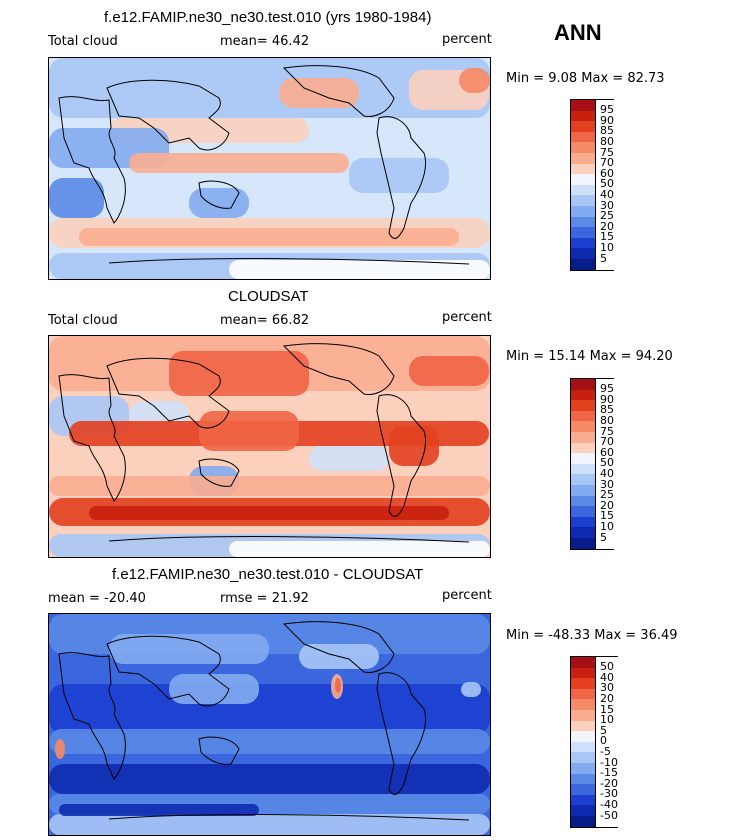  I want to click on colorbar-swatch: -10, so click(594, 760).